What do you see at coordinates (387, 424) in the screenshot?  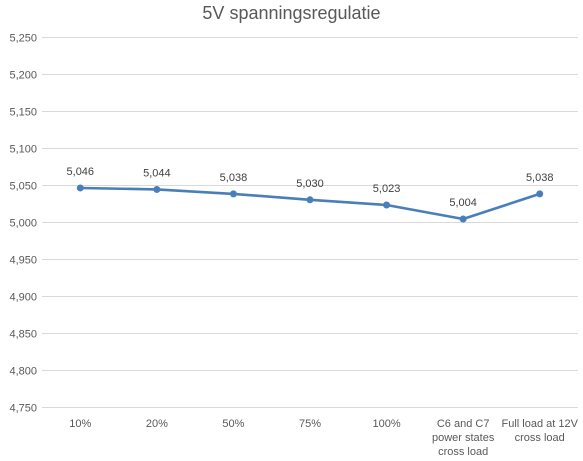 I see `x-tick-label: 100%` at bounding box center [387, 424].